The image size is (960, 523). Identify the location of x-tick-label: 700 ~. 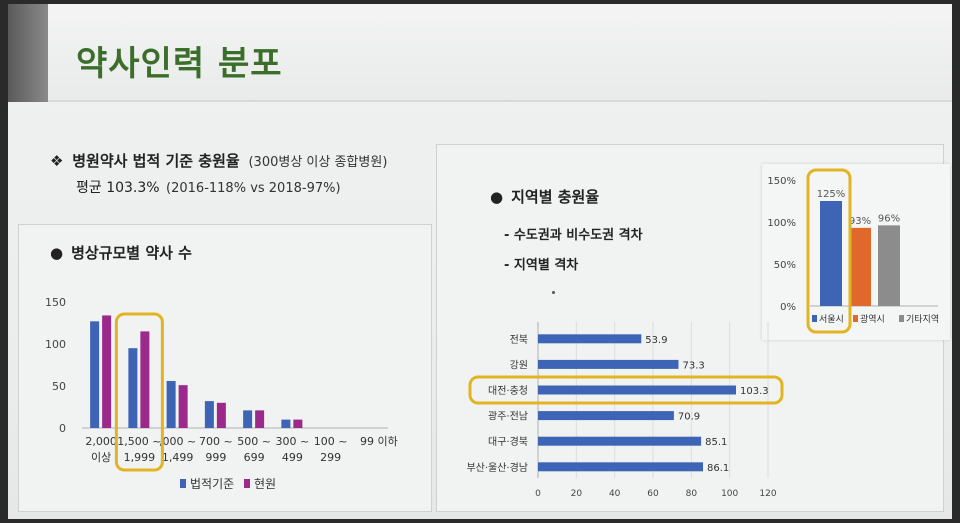
(216, 441).